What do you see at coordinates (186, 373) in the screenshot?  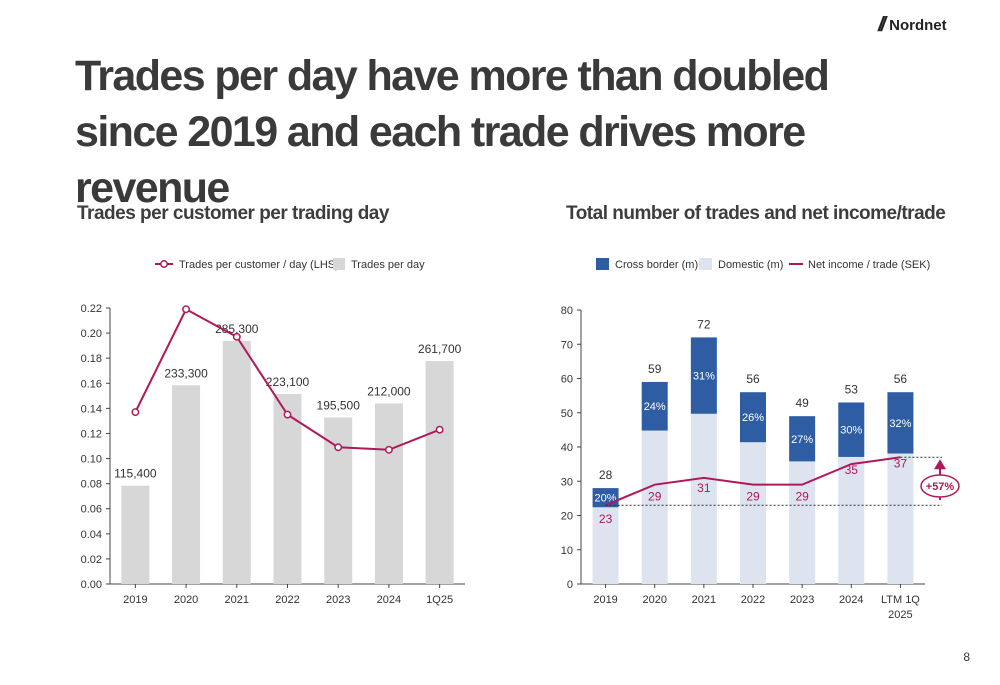 I see `trades-per-day-label: 233,300` at bounding box center [186, 373].